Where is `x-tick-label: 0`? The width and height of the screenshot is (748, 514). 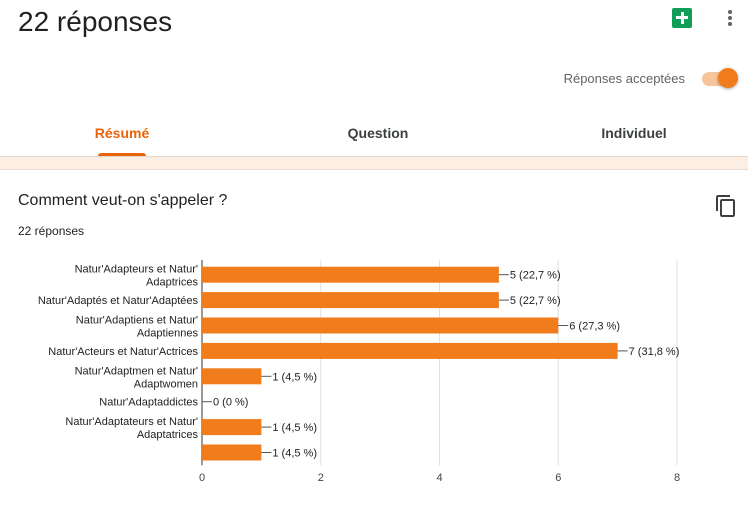
x-tick-label: 0 is located at coordinates (202, 478).